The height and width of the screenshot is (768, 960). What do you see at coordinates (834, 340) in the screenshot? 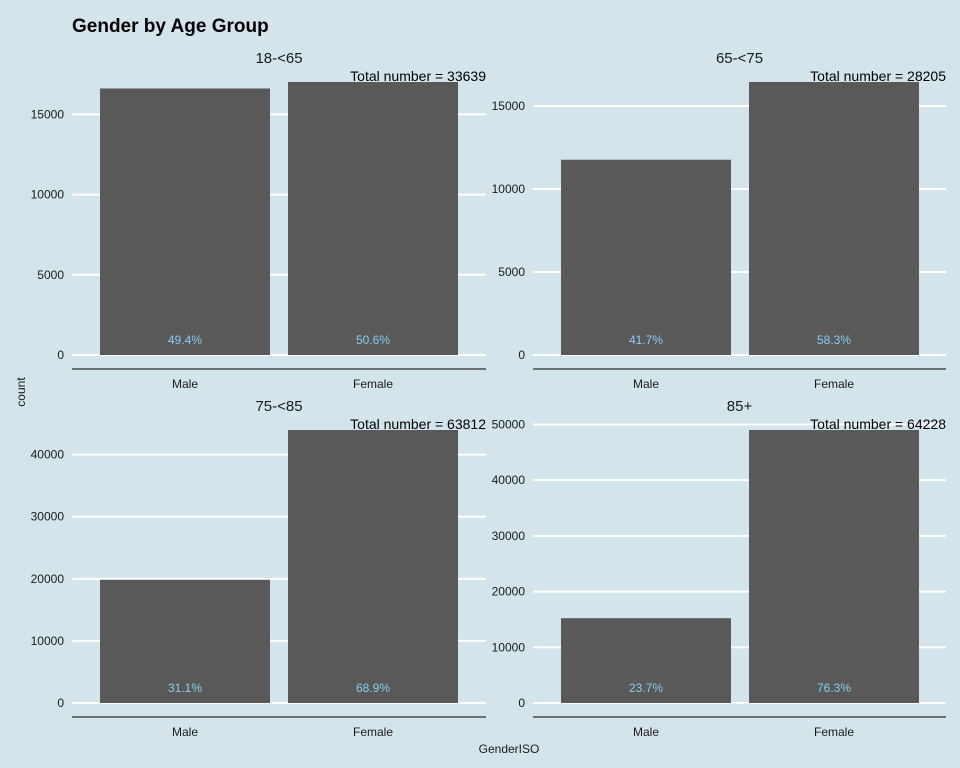
I see `percent-label: 58.3%` at bounding box center [834, 340].